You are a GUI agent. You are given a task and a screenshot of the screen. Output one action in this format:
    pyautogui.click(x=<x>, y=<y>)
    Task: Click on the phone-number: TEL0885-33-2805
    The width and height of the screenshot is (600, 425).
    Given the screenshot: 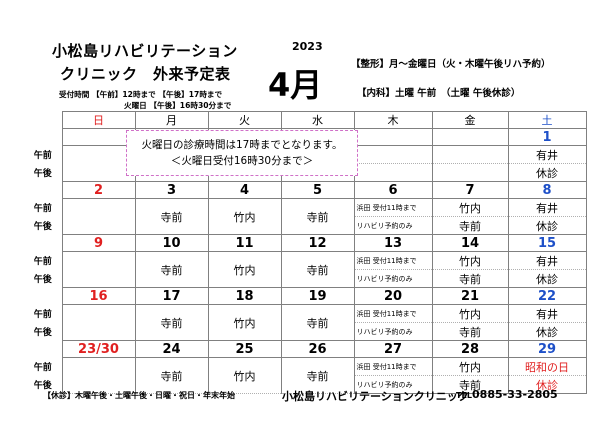 What is the action you would take?
    pyautogui.click(x=507, y=394)
    